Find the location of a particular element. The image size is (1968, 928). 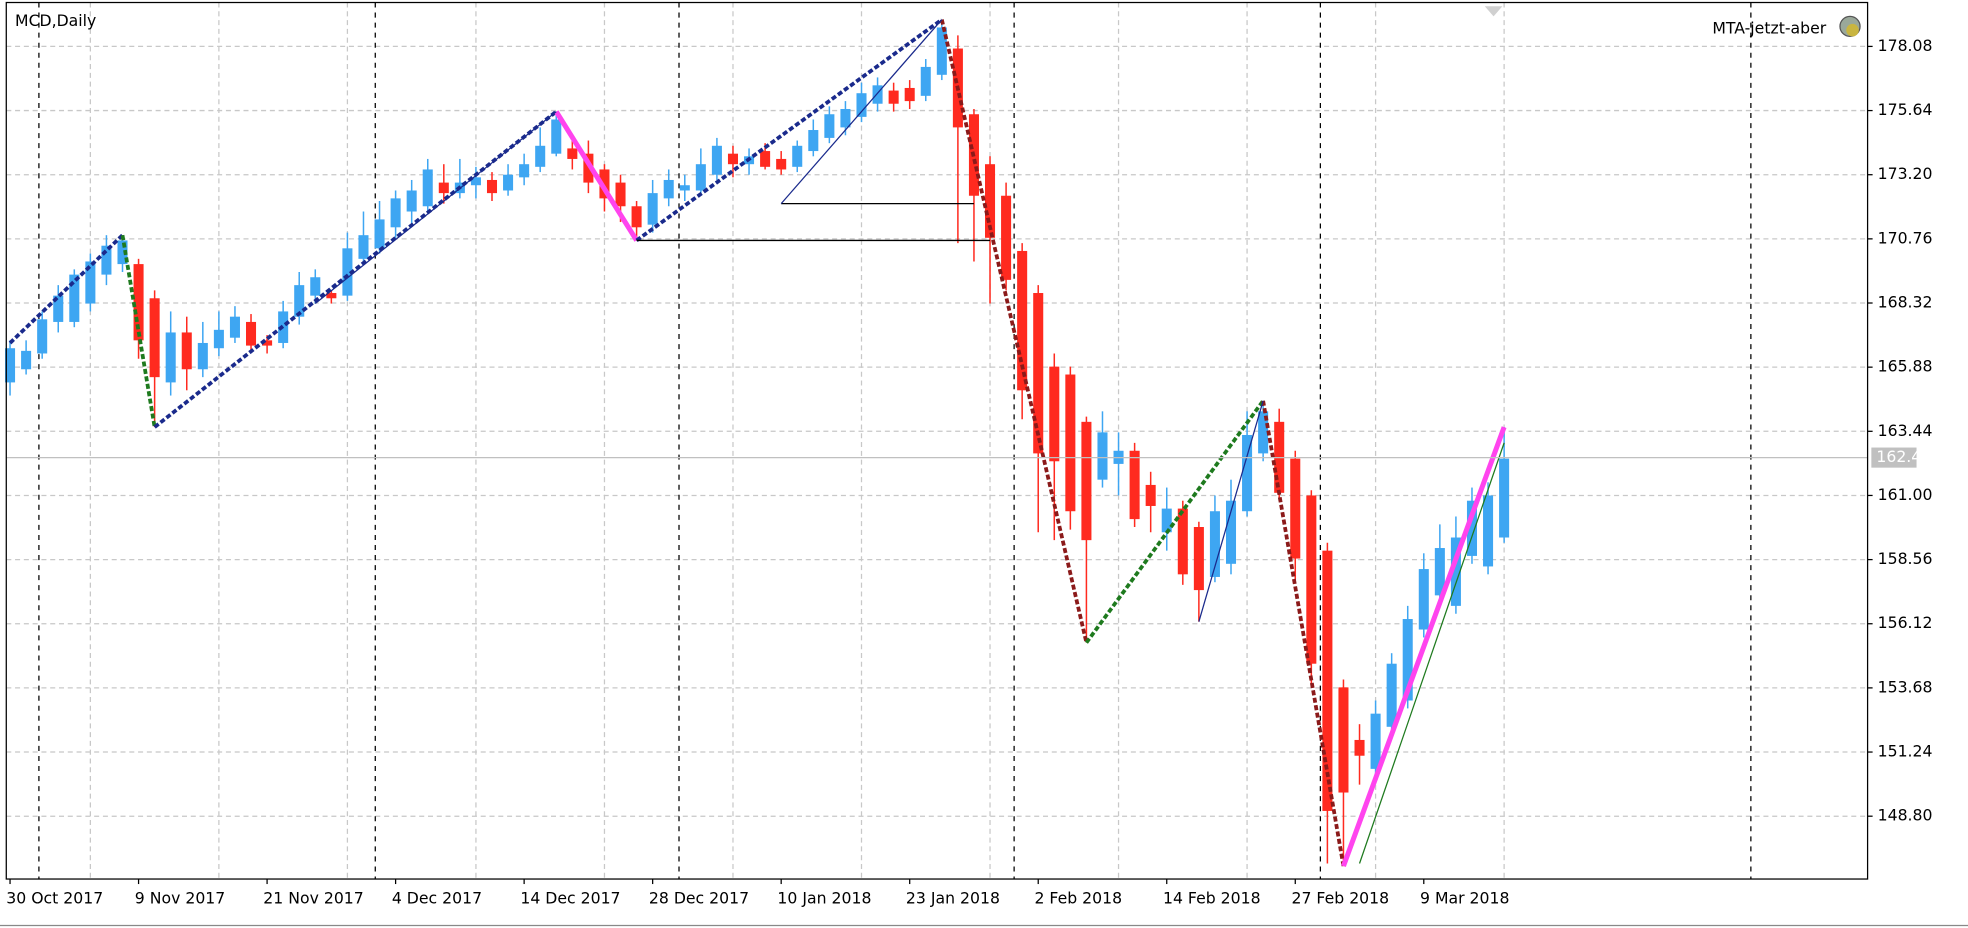

y-tick-label: 156.12 is located at coordinates (1905, 622).